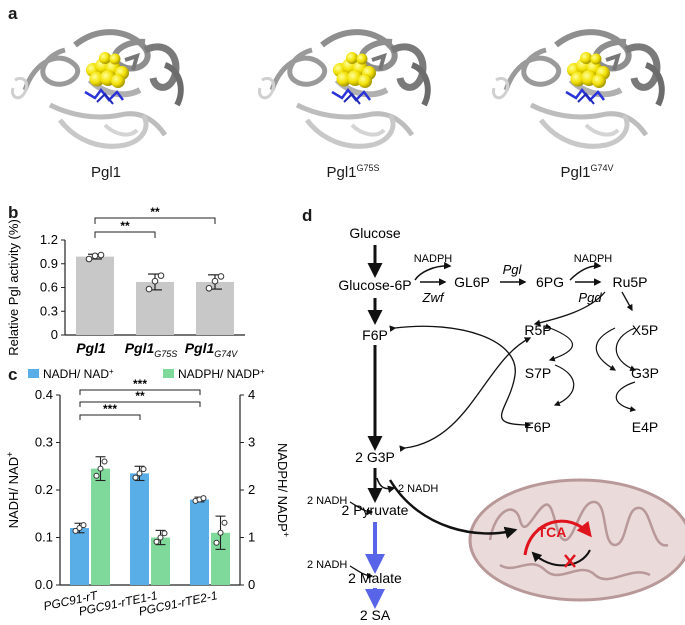 This screenshot has width=685, height=625. Describe the element at coordinates (375, 457) in the screenshot. I see `node-2g3p: 2 G3P` at that location.